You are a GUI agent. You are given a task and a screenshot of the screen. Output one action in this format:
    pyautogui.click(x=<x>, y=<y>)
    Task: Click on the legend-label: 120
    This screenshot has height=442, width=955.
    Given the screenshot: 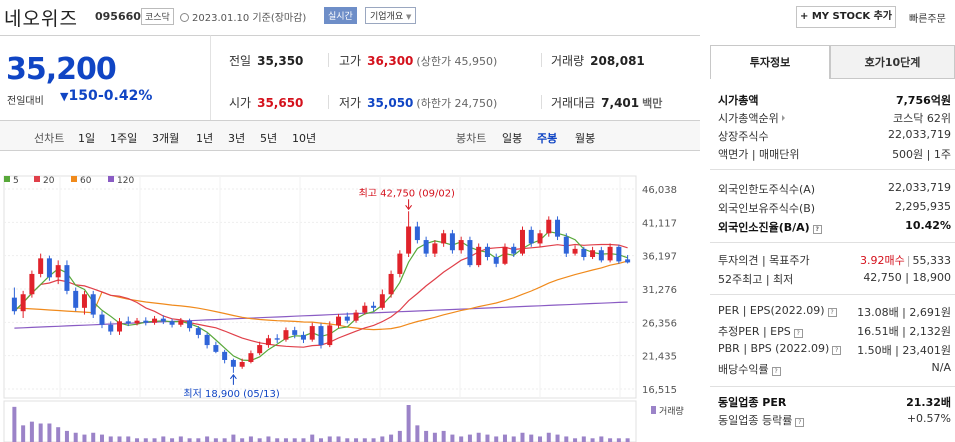 What is the action you would take?
    pyautogui.click(x=125, y=181)
    